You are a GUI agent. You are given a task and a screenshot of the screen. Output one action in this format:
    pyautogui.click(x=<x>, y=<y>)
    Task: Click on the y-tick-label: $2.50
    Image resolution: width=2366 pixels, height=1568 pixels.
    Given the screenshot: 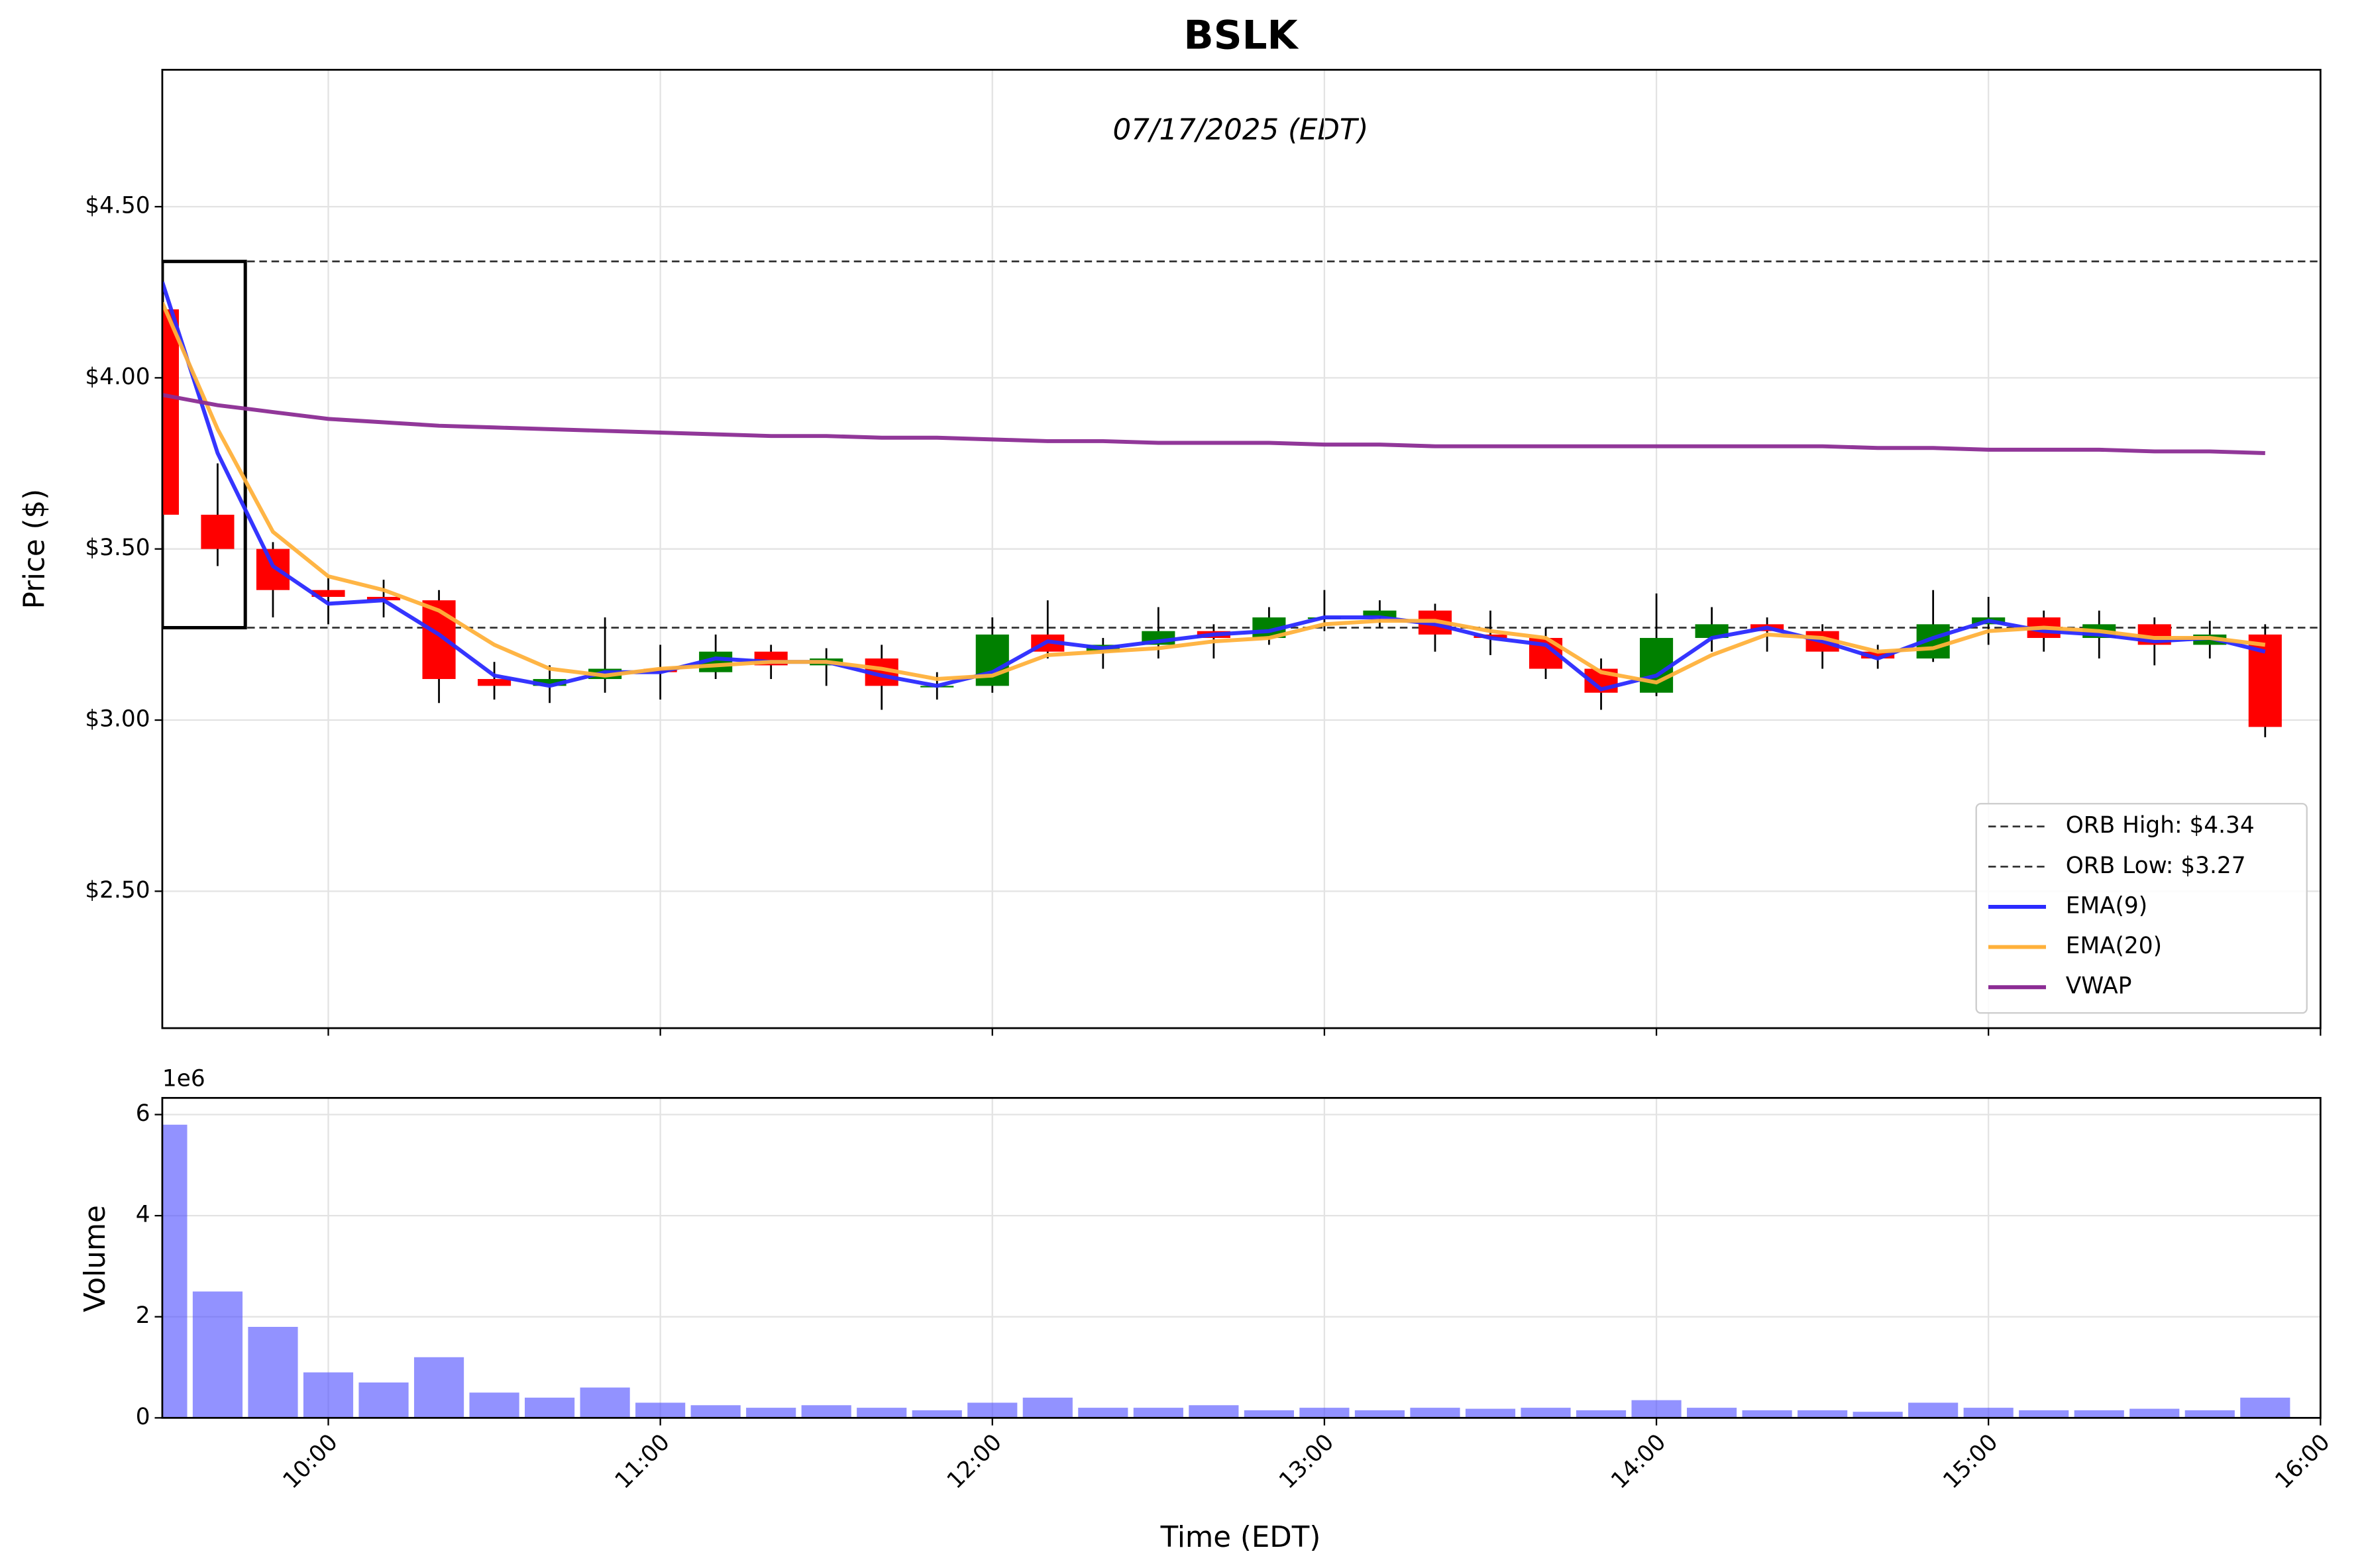 What is the action you would take?
    pyautogui.click(x=117, y=891)
    